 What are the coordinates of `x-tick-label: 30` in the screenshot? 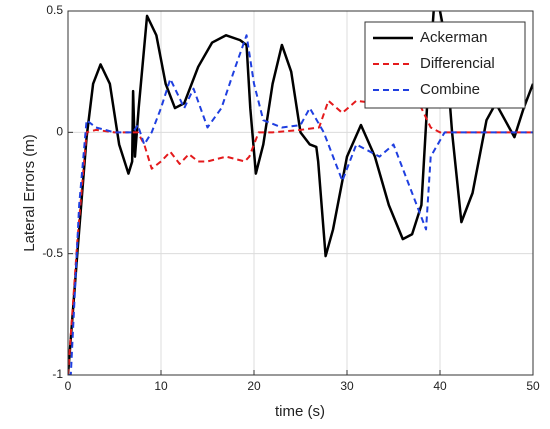 It's located at (347, 386).